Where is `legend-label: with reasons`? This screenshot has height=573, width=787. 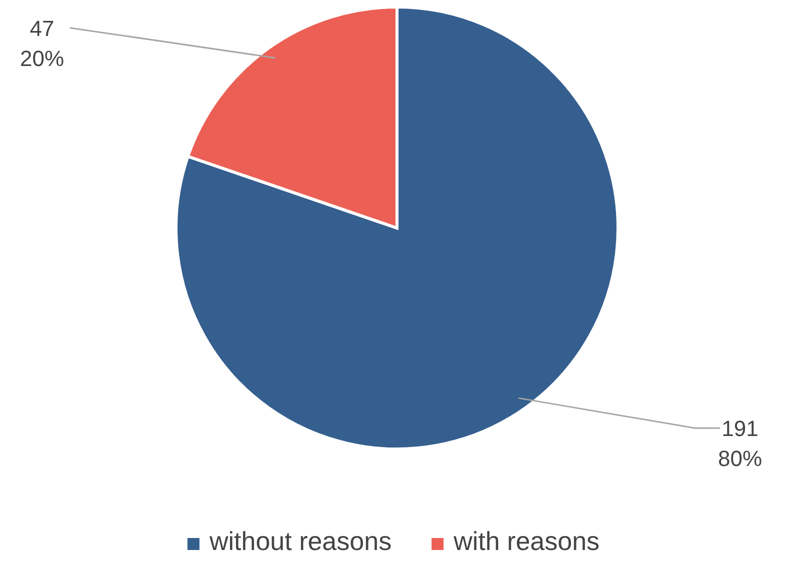
legend-label: with reasons is located at coordinates (526, 541).